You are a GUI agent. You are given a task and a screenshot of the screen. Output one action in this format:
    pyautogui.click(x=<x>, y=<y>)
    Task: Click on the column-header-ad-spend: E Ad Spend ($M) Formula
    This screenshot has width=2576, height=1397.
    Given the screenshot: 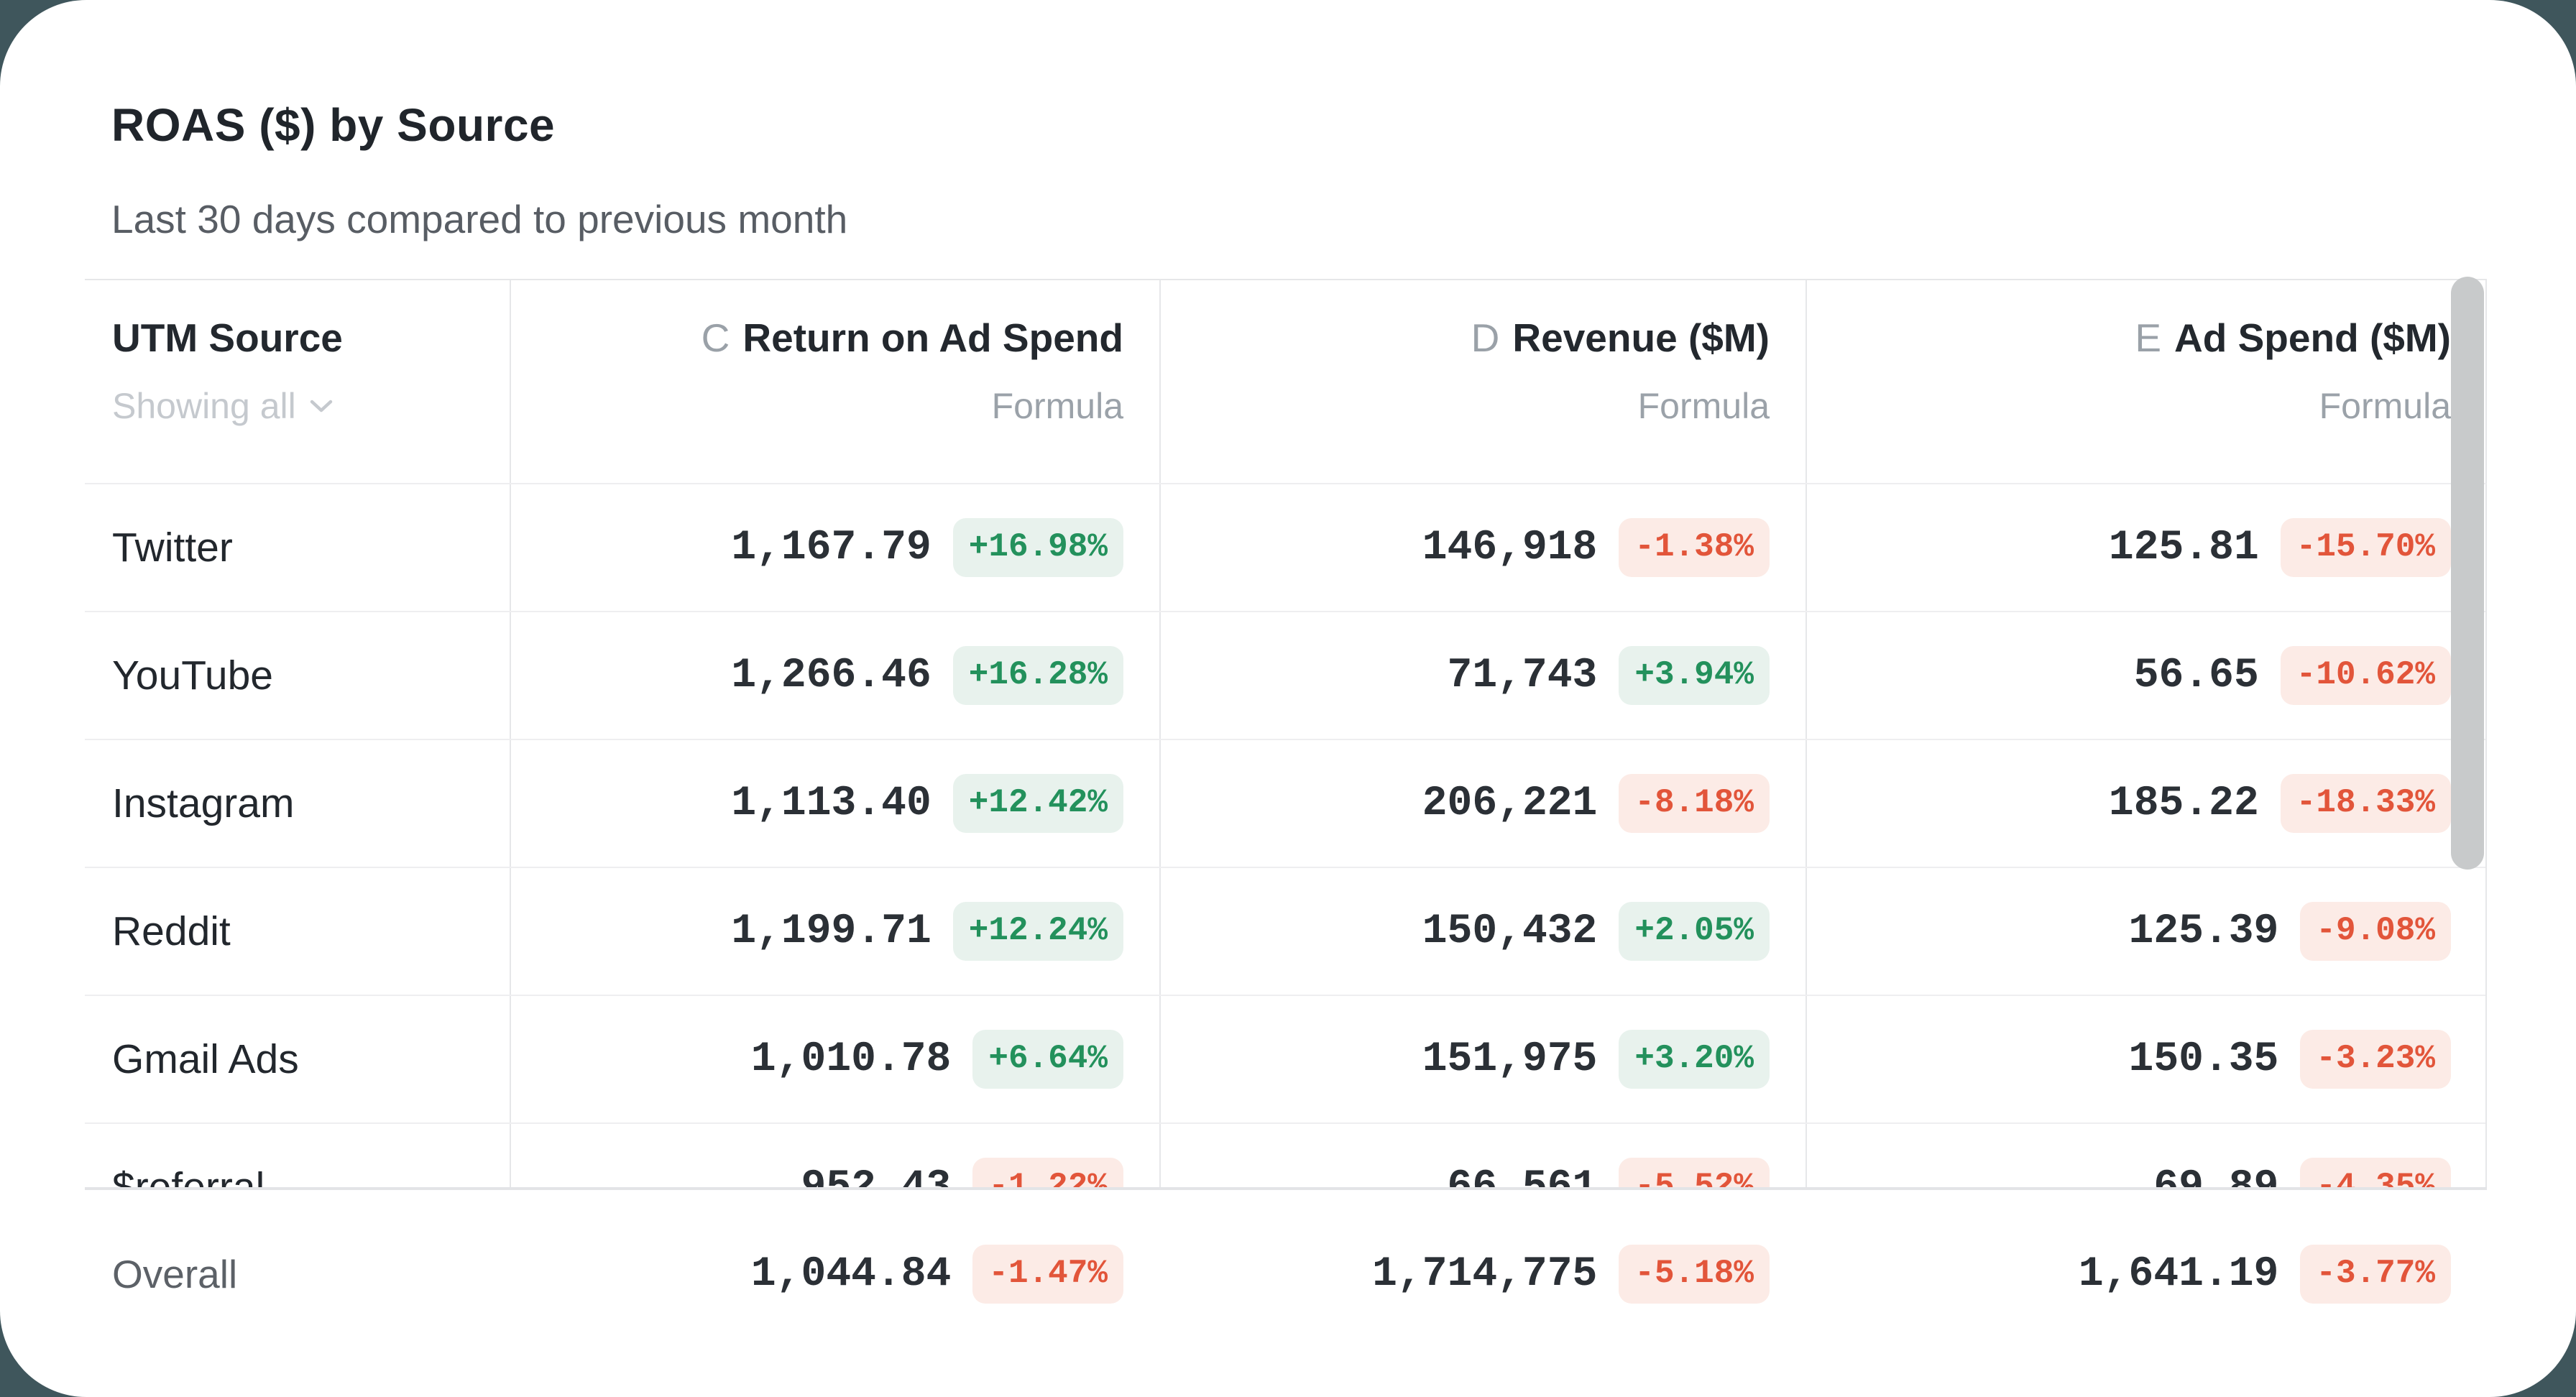 What is the action you would take?
    pyautogui.click(x=2146, y=381)
    